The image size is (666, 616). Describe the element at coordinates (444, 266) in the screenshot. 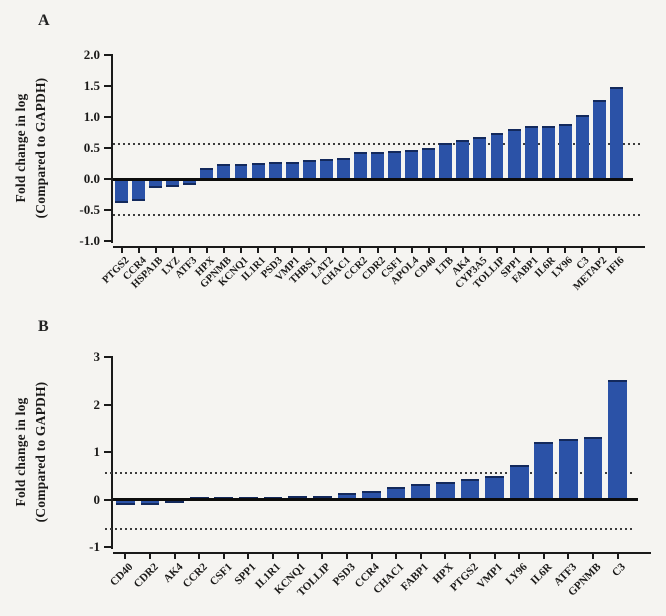

I see `x-axis-label: LTB` at that location.